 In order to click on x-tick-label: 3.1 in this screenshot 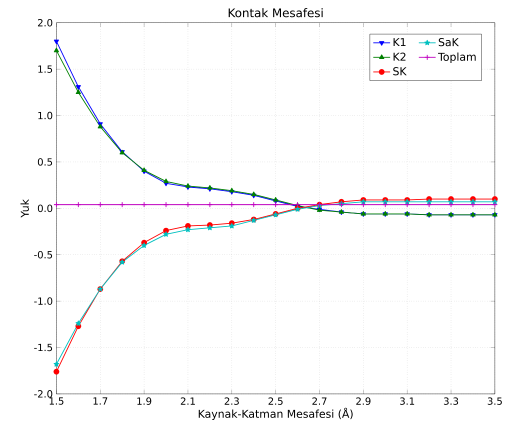, I will do `click(407, 402)`.